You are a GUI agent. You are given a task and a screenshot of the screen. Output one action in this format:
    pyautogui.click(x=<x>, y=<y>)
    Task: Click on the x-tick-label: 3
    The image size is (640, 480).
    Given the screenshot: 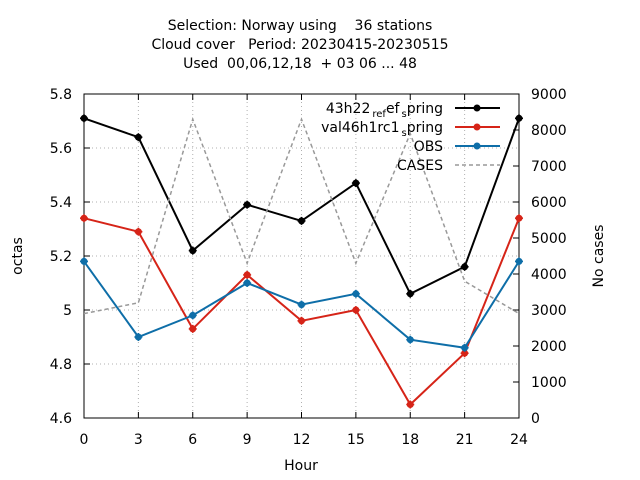 What is the action you would take?
    pyautogui.click(x=138, y=440)
    